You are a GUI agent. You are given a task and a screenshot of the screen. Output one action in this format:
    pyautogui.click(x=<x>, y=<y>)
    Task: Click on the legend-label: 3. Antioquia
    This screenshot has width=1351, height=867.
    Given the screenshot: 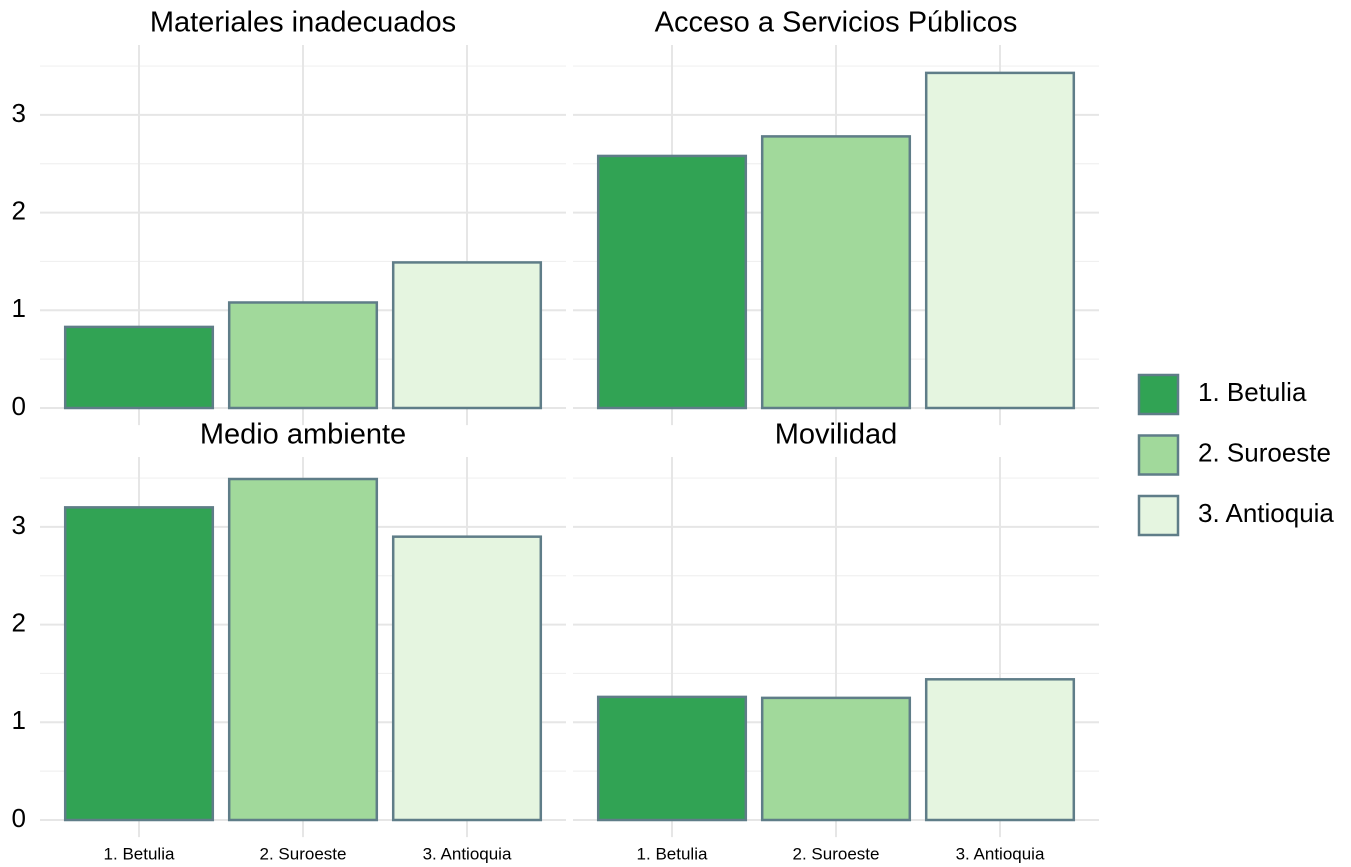 What is the action you would take?
    pyautogui.click(x=1266, y=513)
    